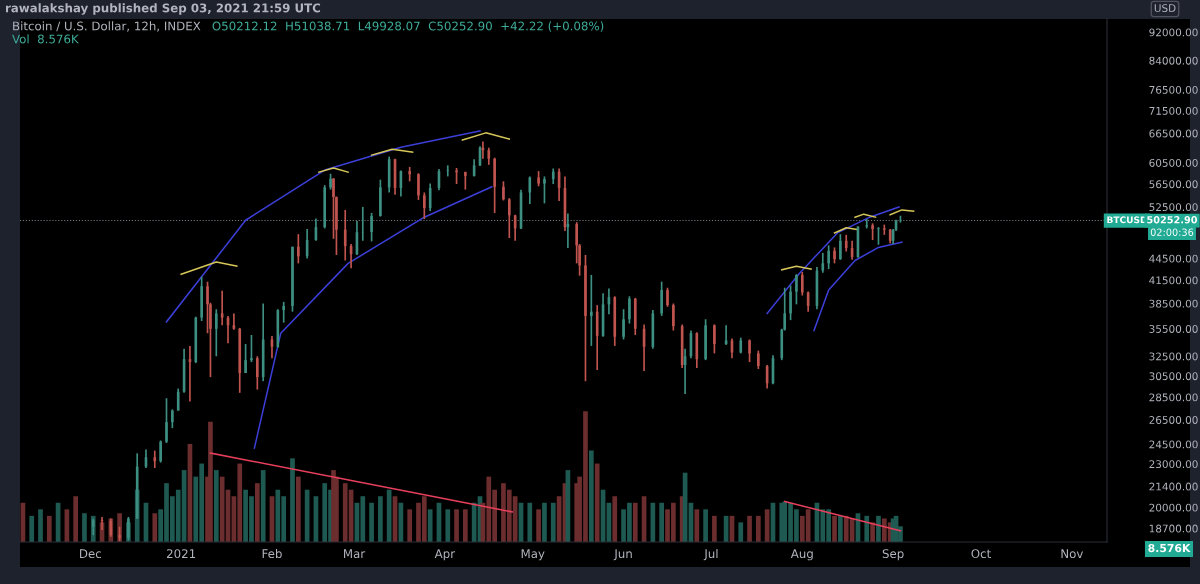 The image size is (1200, 584). What do you see at coordinates (107, 26) in the screenshot?
I see `chart-title: Bitcoin / U.S. Dollar, 12h, INDEX` at bounding box center [107, 26].